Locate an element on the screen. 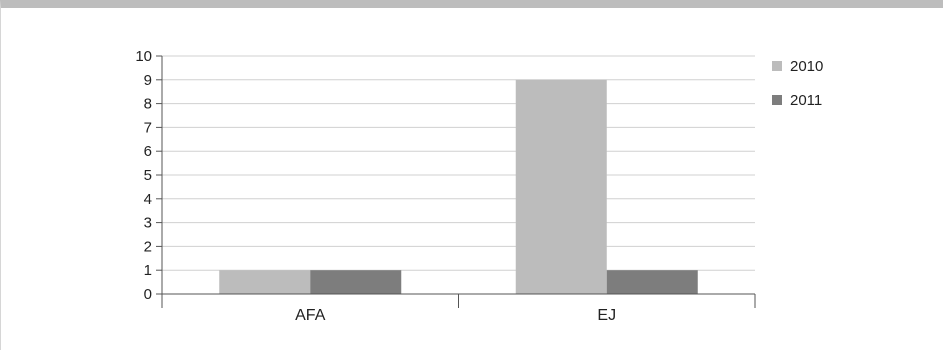  legend-label-2010: 2010 is located at coordinates (806, 66).